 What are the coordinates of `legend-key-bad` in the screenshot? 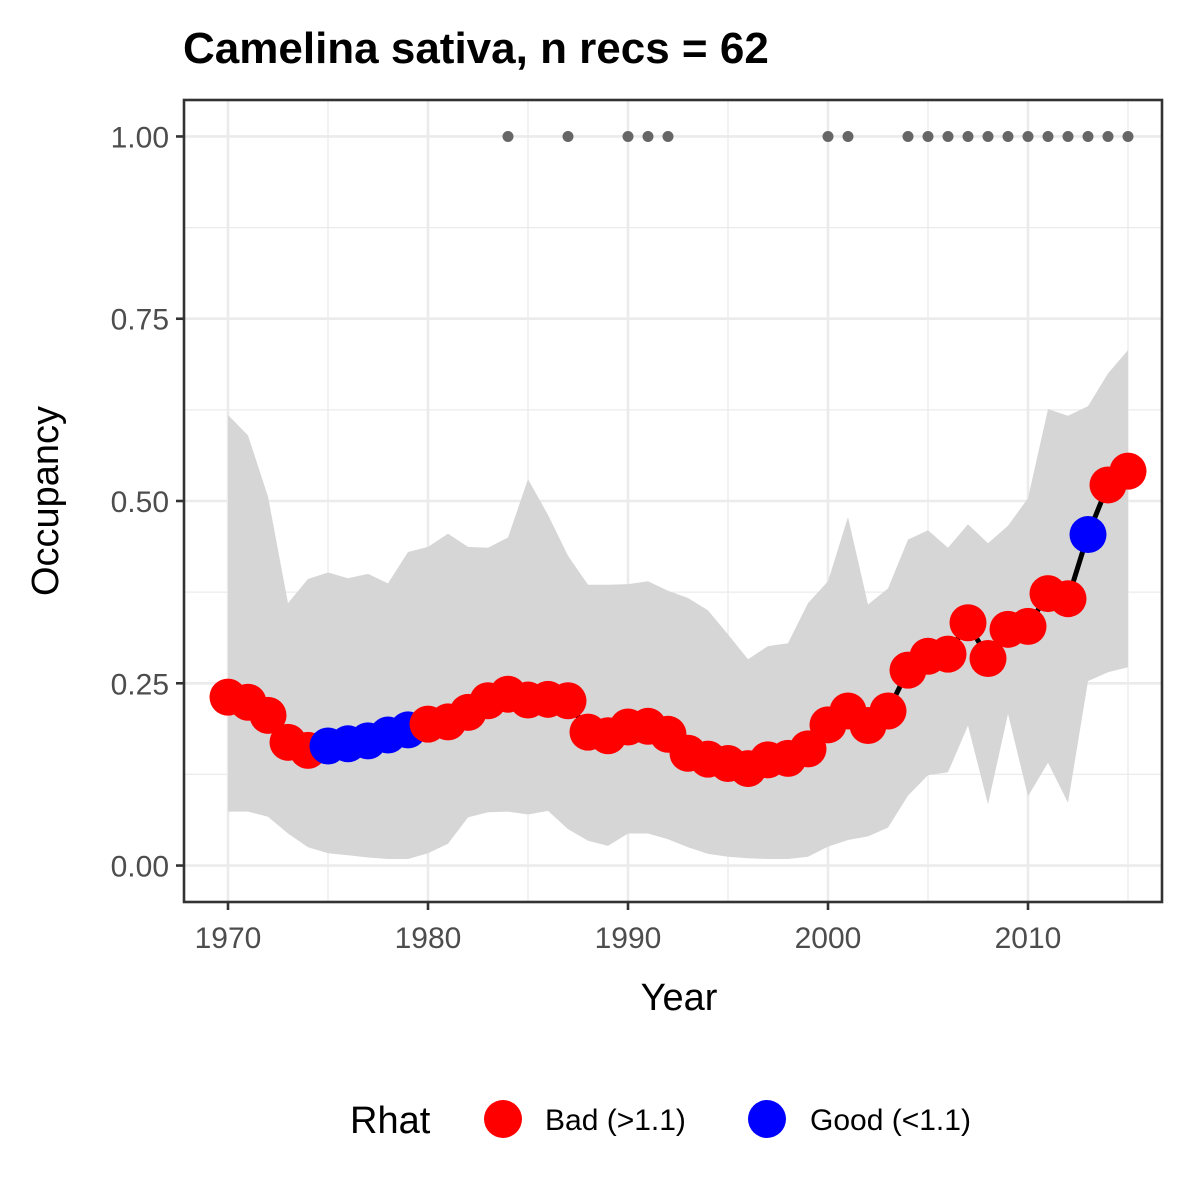 It's located at (503, 1119).